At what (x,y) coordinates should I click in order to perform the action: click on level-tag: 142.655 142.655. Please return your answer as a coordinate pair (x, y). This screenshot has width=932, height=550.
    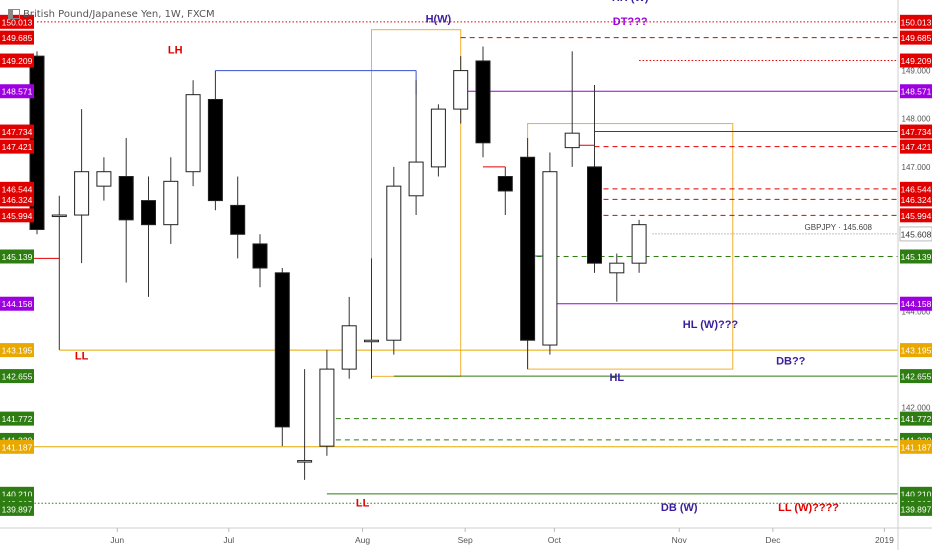
    Looking at the image, I should click on (466, 376).